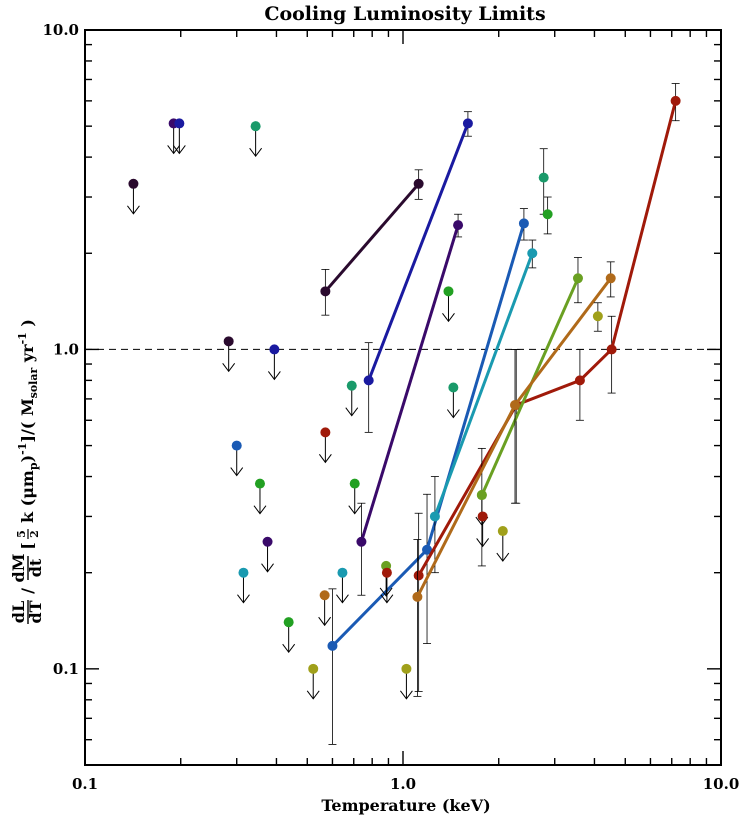 This screenshot has width=747, height=819. I want to click on ylabel-middle: k (μm, so click(27, 496).